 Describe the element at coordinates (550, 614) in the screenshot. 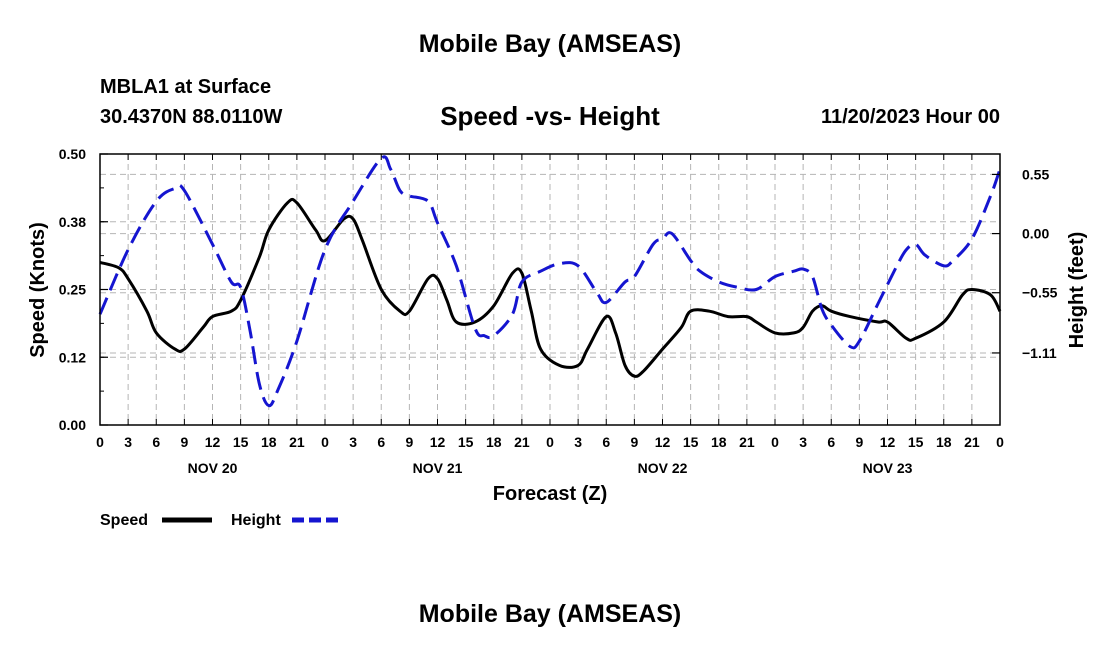

I see `footer-title: Mobile Bay (AMSEAS)` at that location.